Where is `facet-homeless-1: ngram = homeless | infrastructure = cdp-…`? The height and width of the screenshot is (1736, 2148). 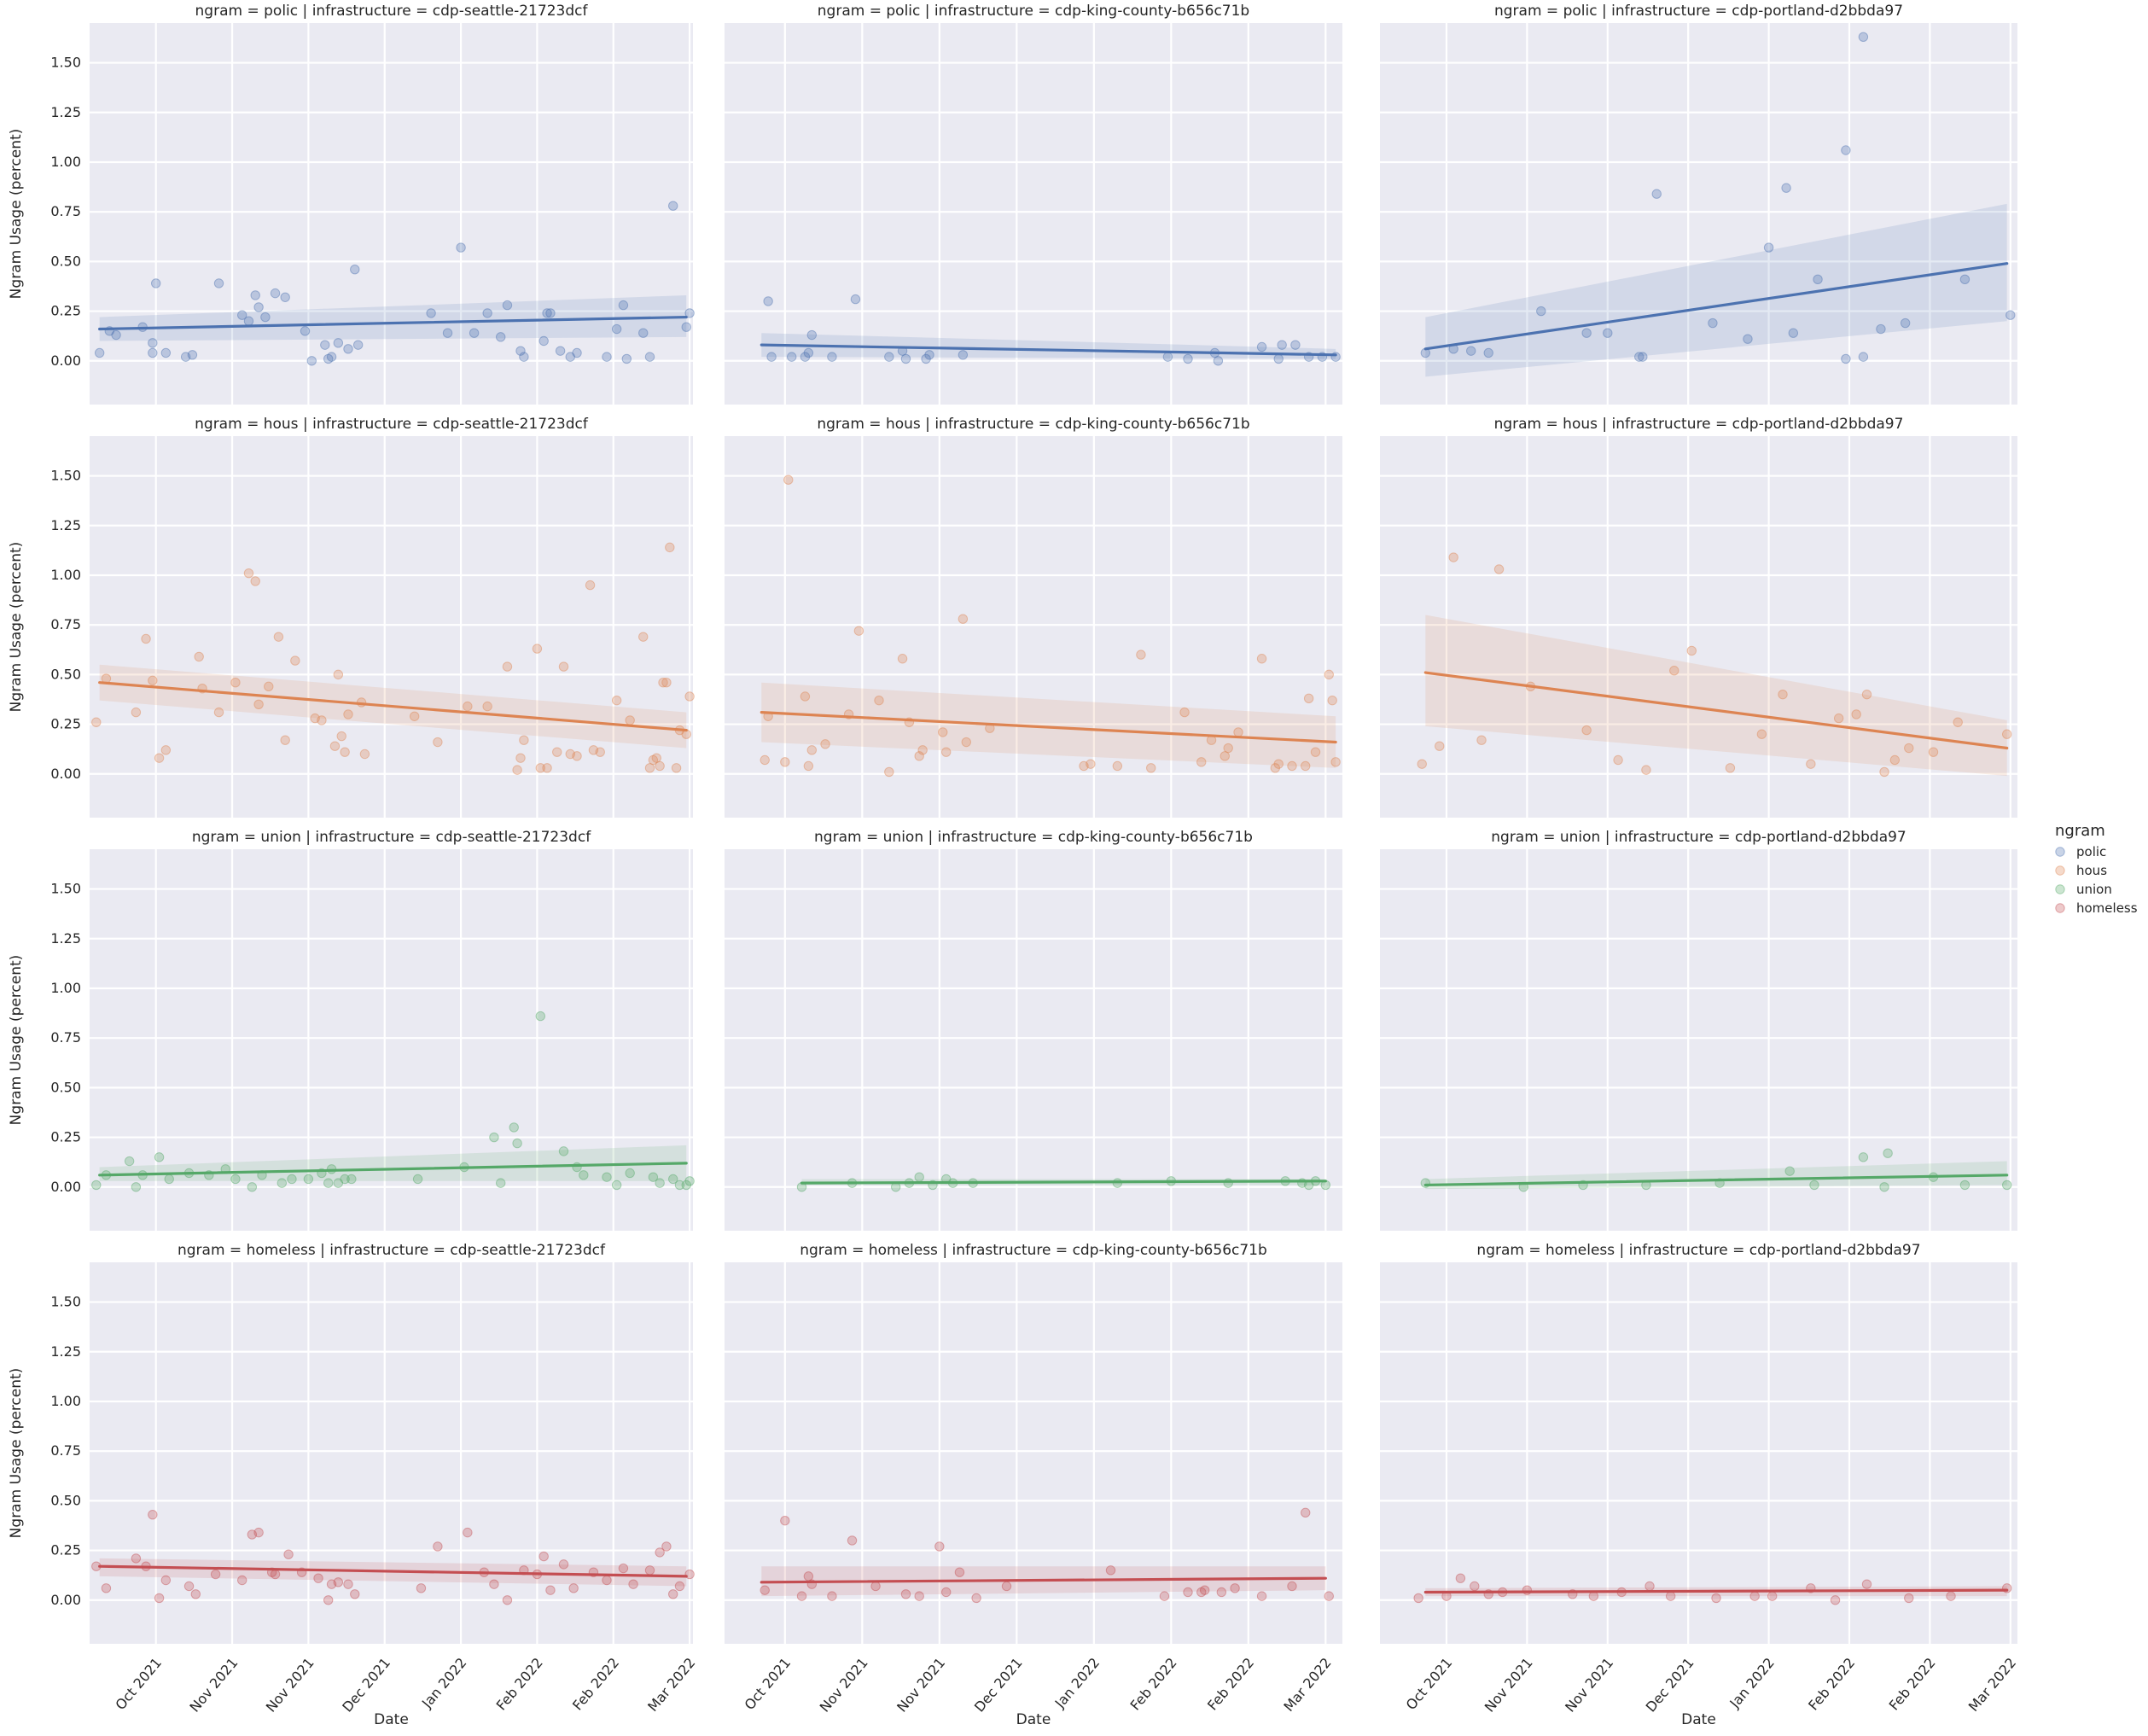 facet-homeless-1: ngram = homeless | infrastructure = cdp-… is located at coordinates (1033, 1485).